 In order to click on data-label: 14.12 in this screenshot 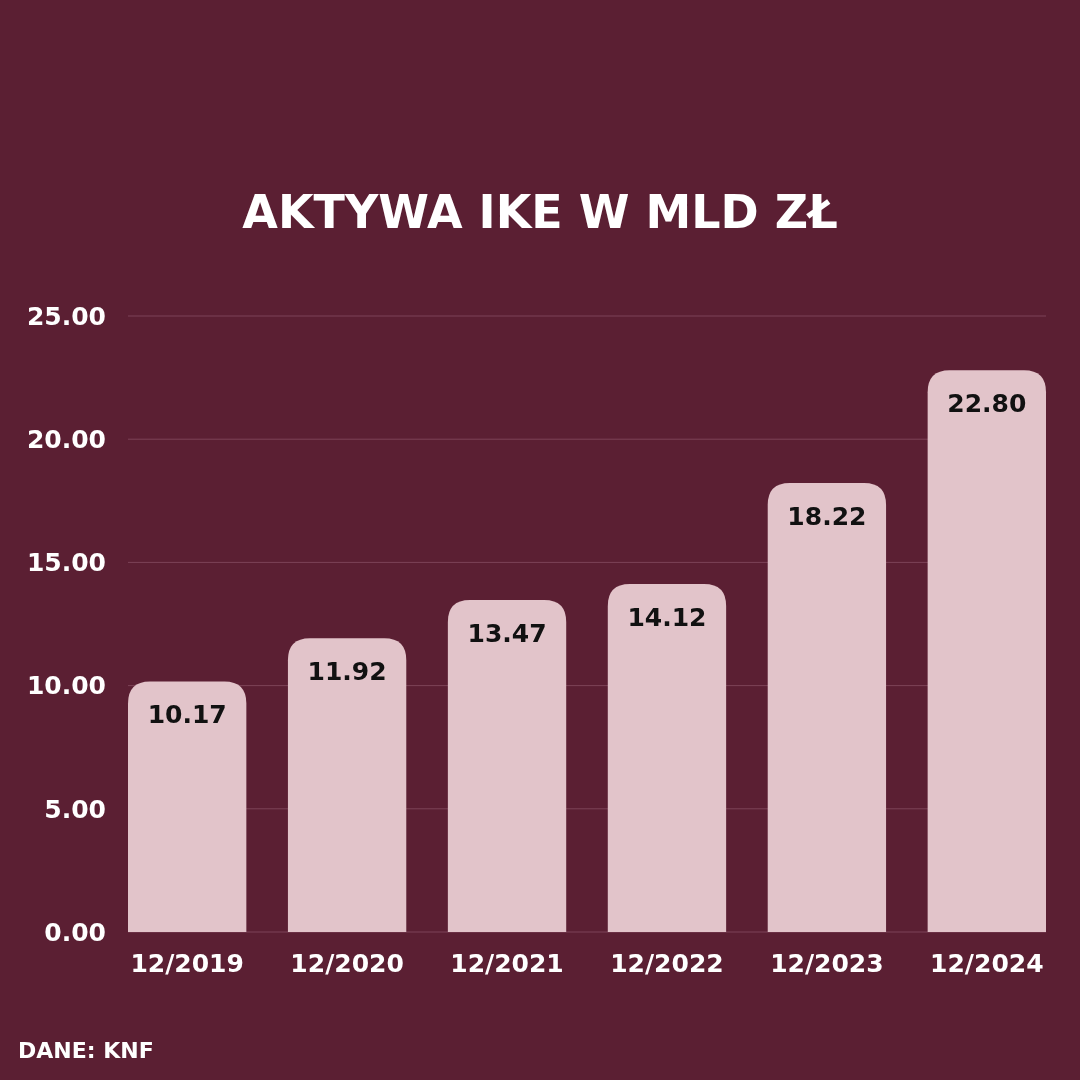, I will do `click(667, 618)`.